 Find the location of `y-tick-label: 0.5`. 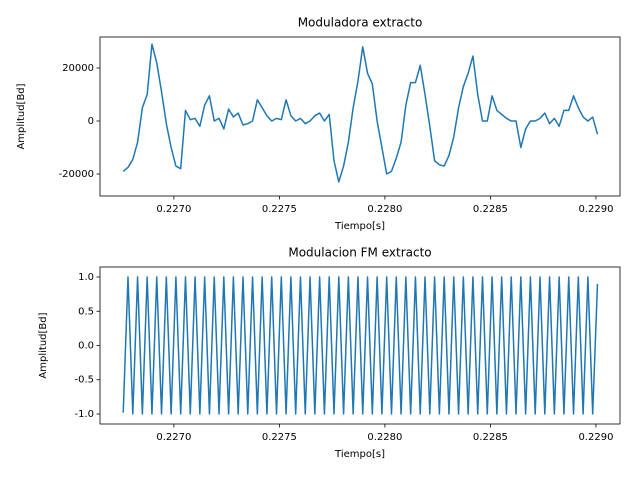

y-tick-label: 0.5 is located at coordinates (86, 311).